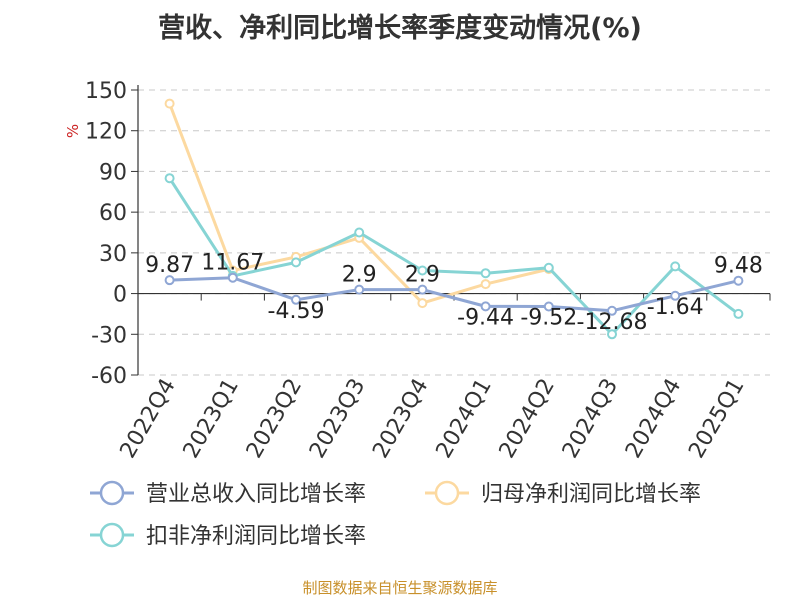  What do you see at coordinates (337, 419) in the screenshot?
I see `x-tick-label: 2023Q3` at bounding box center [337, 419].